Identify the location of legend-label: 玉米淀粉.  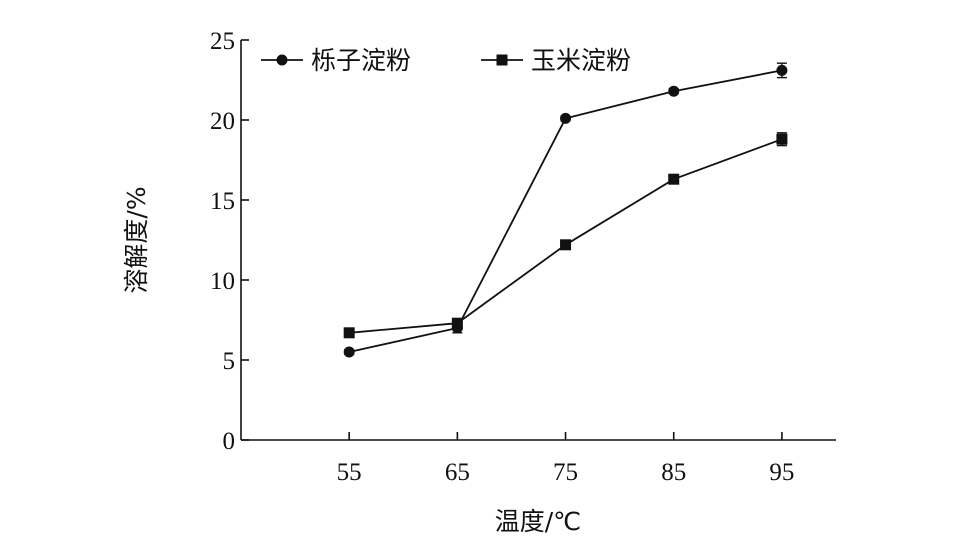
(581, 60).